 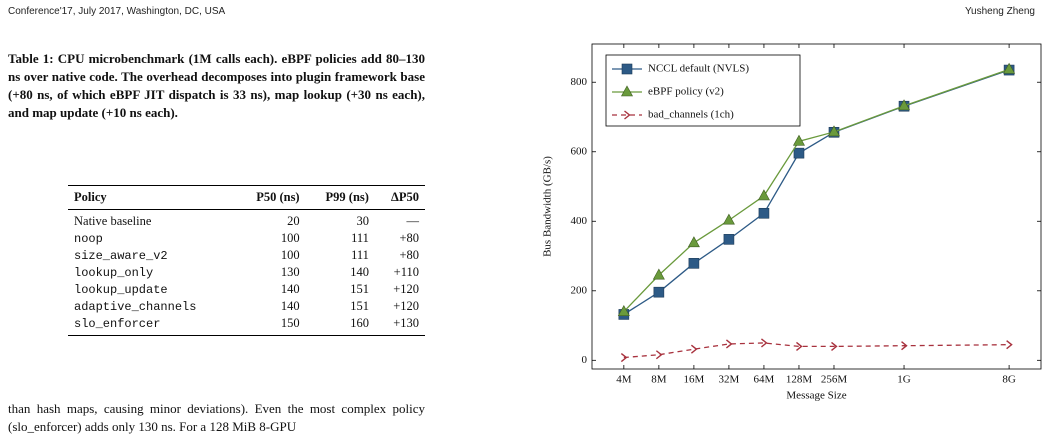 I want to click on legend-label: eBPF policy (v2), so click(x=686, y=92).